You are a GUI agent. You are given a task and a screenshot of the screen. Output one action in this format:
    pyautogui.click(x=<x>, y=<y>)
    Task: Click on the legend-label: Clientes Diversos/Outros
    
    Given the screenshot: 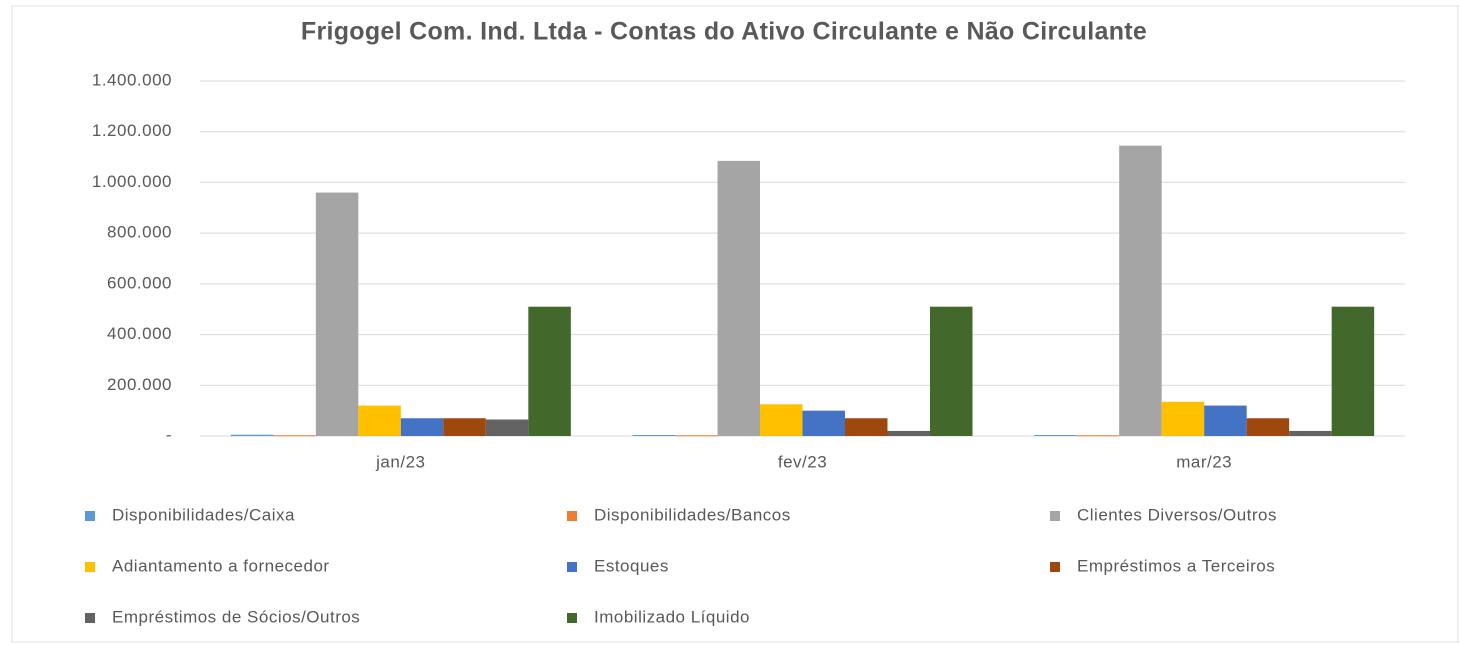 What is the action you would take?
    pyautogui.click(x=1177, y=514)
    